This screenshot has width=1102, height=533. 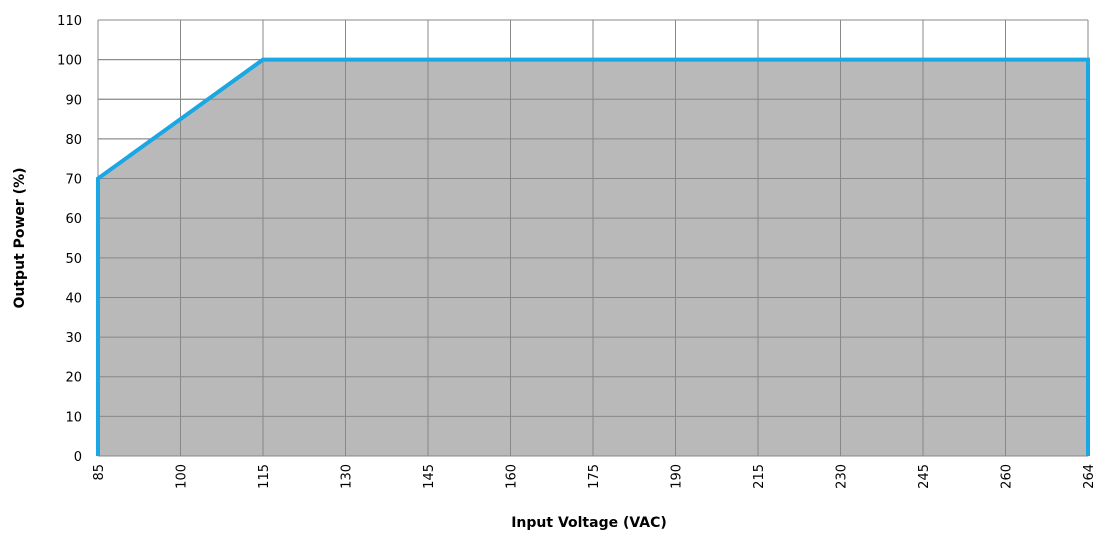 I want to click on x-tick-label: 190, so click(x=677, y=476).